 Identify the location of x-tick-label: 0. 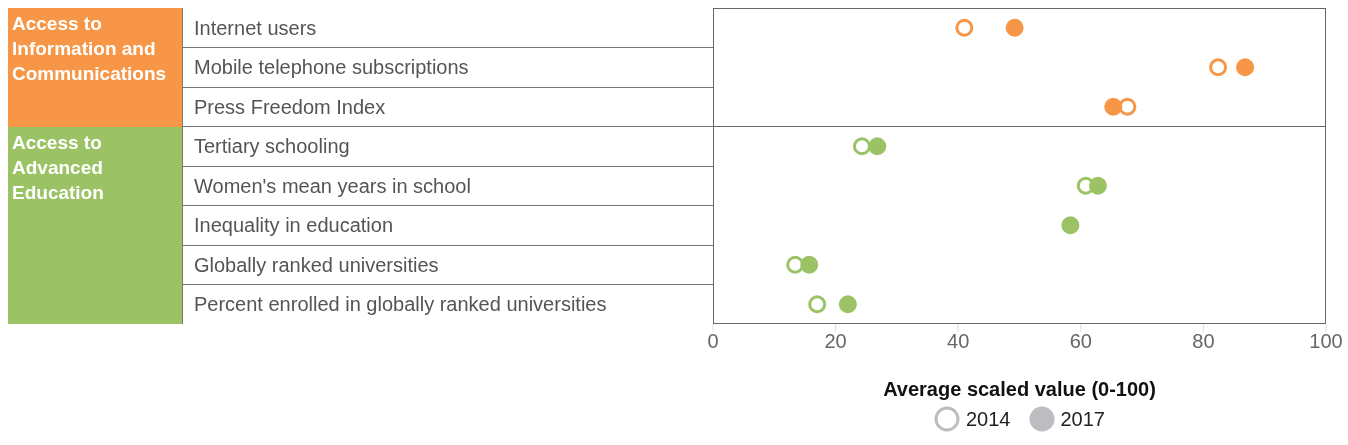
(713, 341).